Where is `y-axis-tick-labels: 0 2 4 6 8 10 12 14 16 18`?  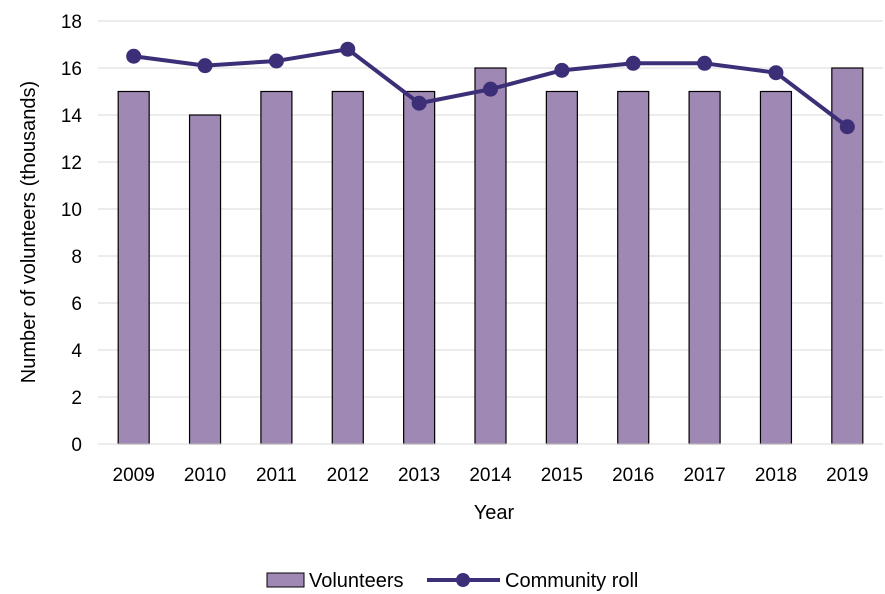
y-axis-tick-labels: 0 2 4 6 8 10 12 14 16 18 is located at coordinates (72, 234).